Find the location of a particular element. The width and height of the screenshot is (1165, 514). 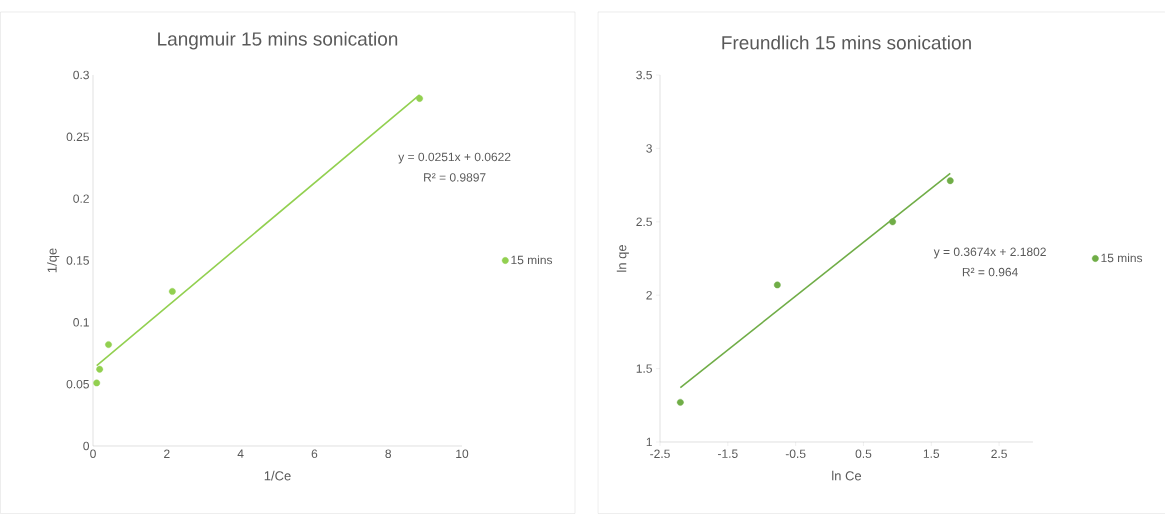

y-tick-label: 3.5 is located at coordinates (644, 75).